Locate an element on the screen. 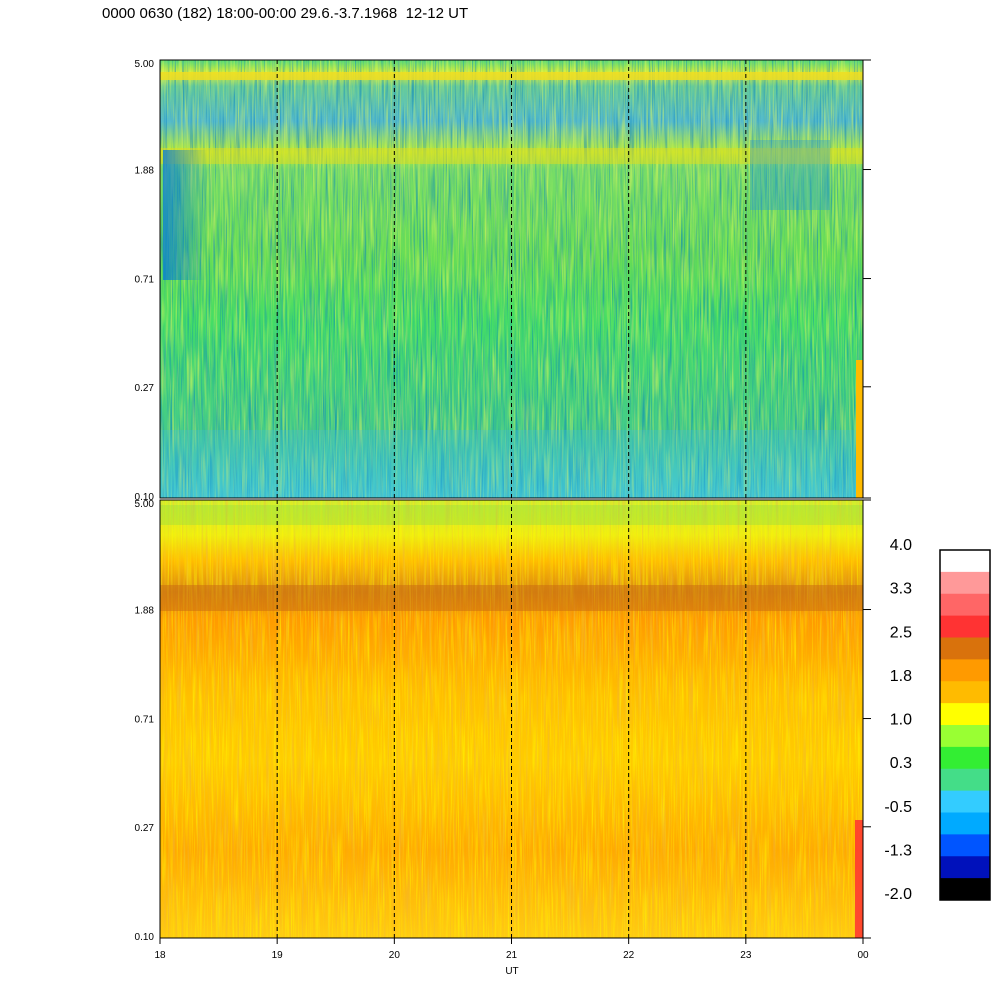  lower-y-tick-label: 0.10 is located at coordinates (145, 937).